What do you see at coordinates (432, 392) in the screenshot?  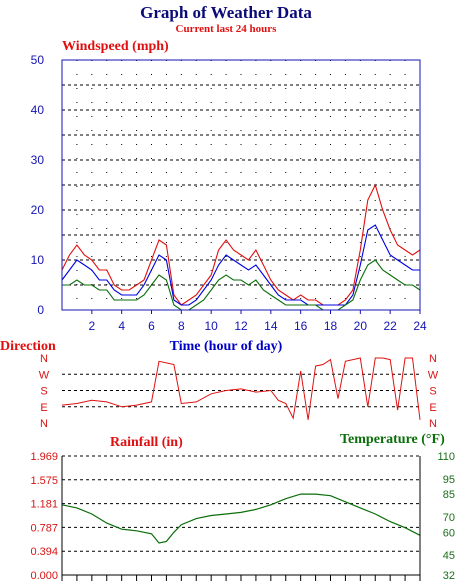 I see `direction-label-right: S` at bounding box center [432, 392].